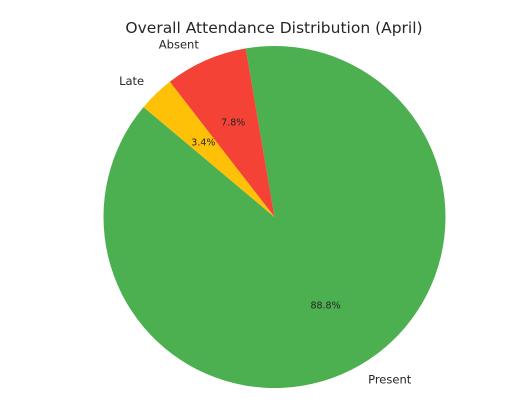 This screenshot has width=530, height=407. I want to click on category-label-present: Present, so click(390, 380).